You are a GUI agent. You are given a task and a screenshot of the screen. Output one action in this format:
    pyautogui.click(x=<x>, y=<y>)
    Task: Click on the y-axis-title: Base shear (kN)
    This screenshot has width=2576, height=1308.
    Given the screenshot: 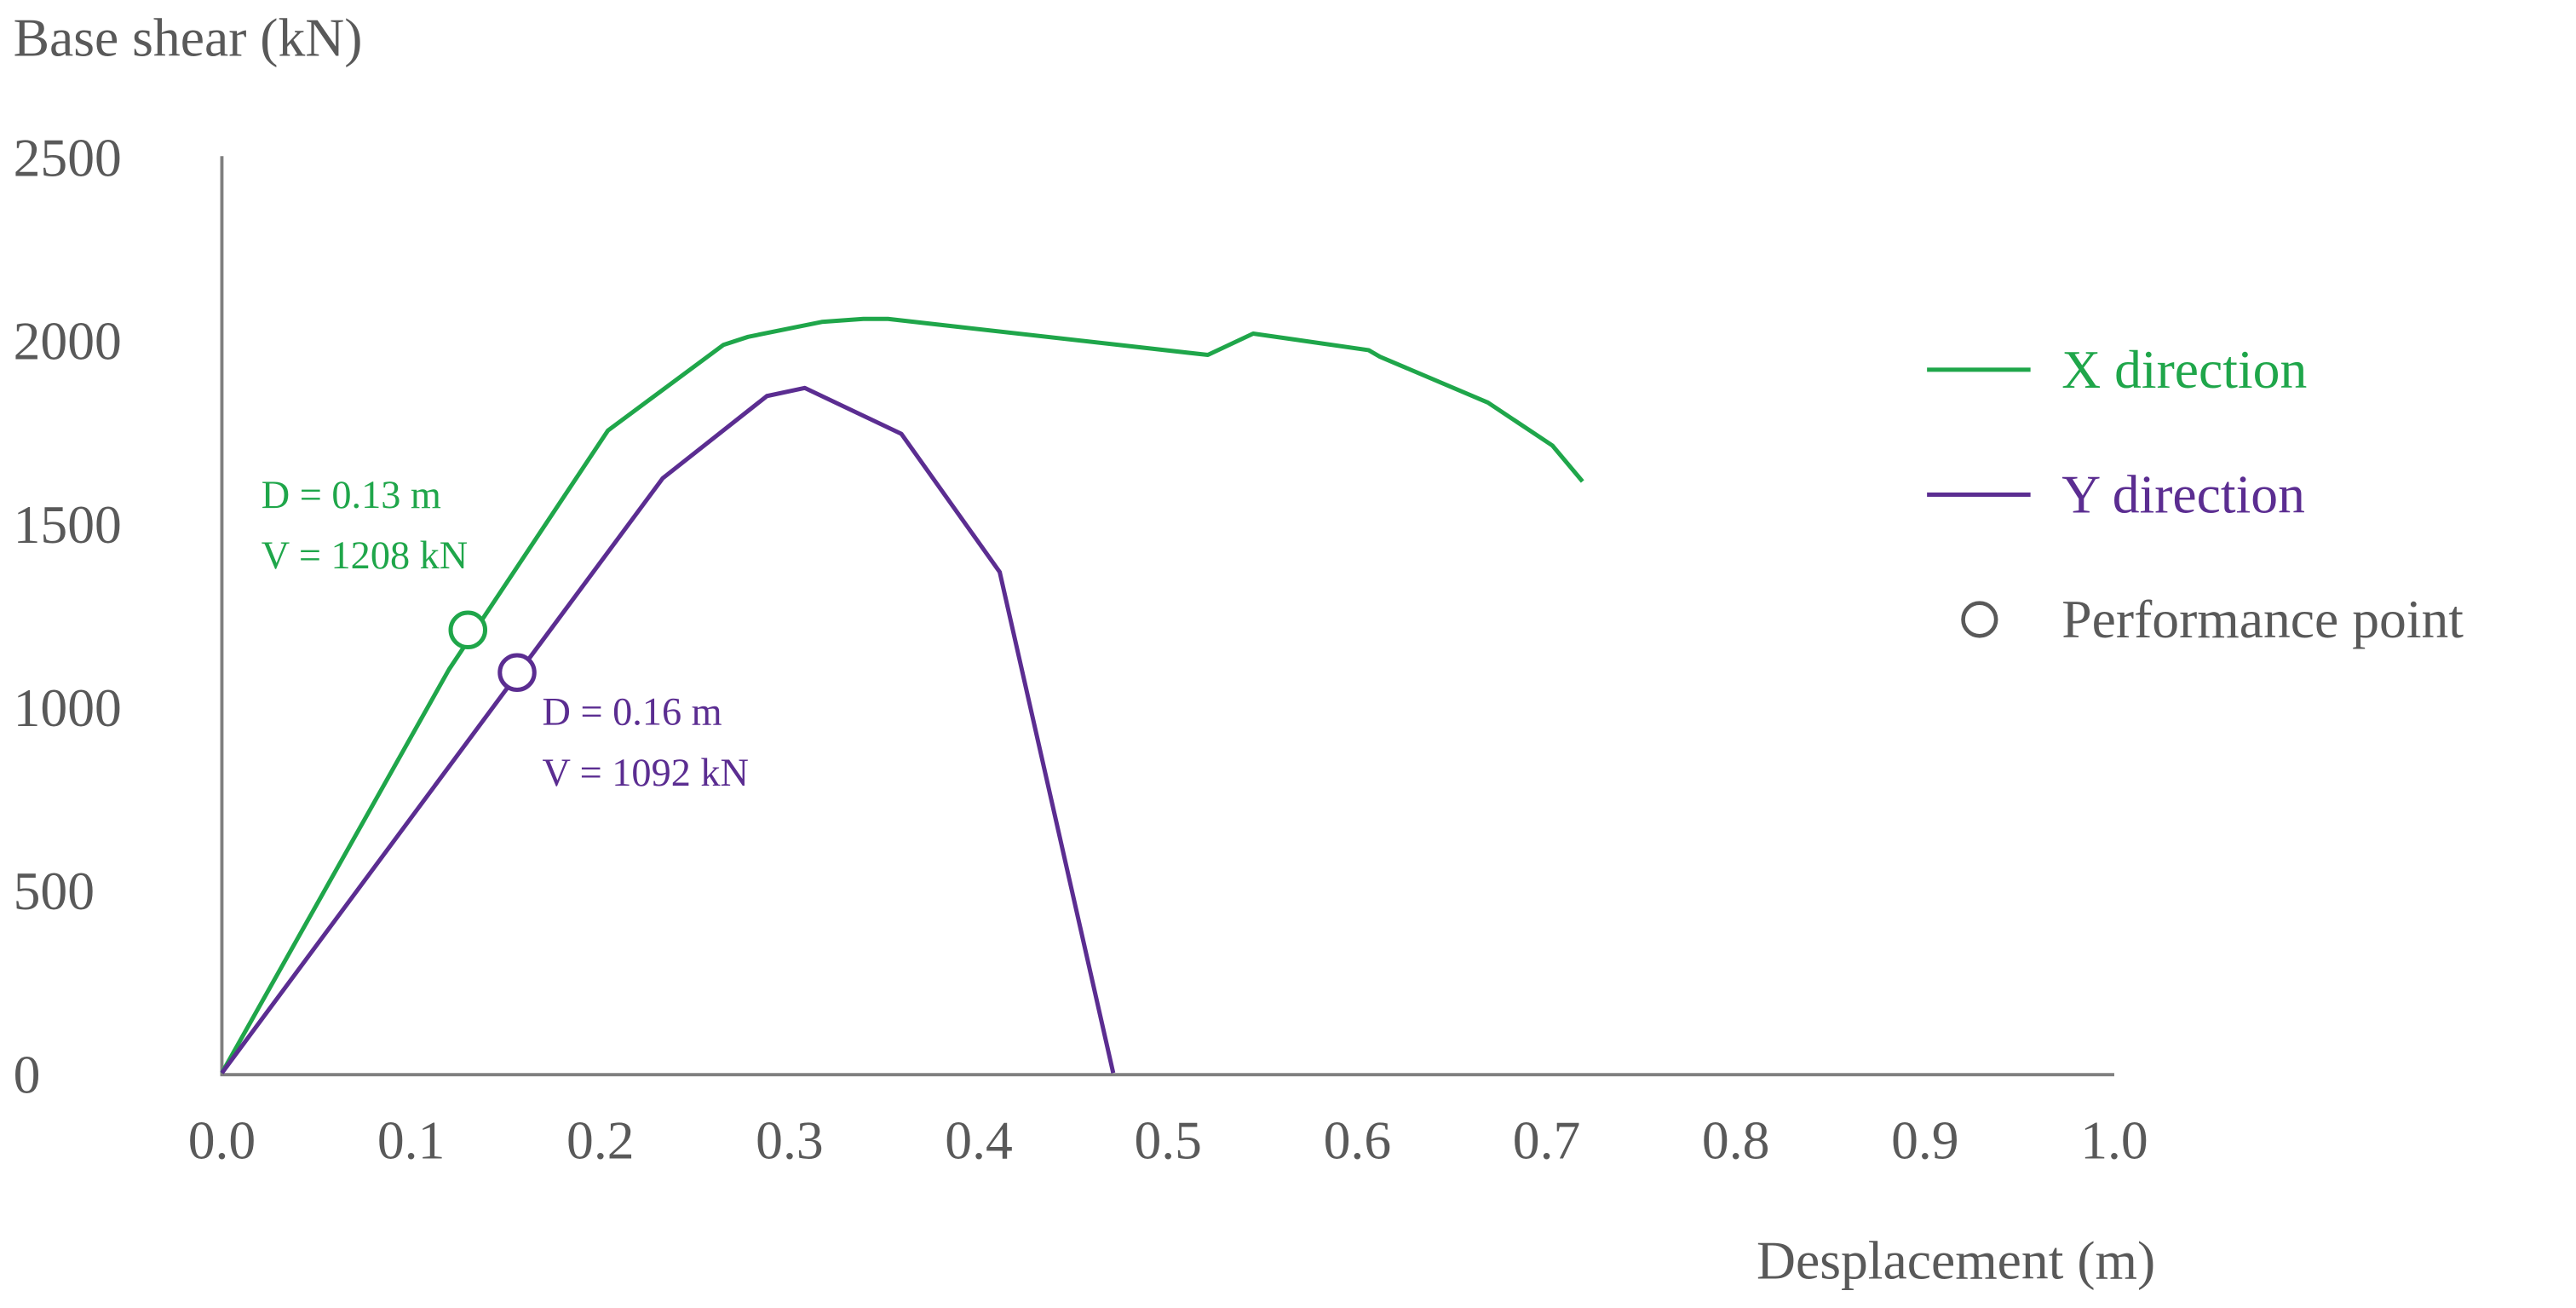 What is the action you would take?
    pyautogui.click(x=188, y=38)
    